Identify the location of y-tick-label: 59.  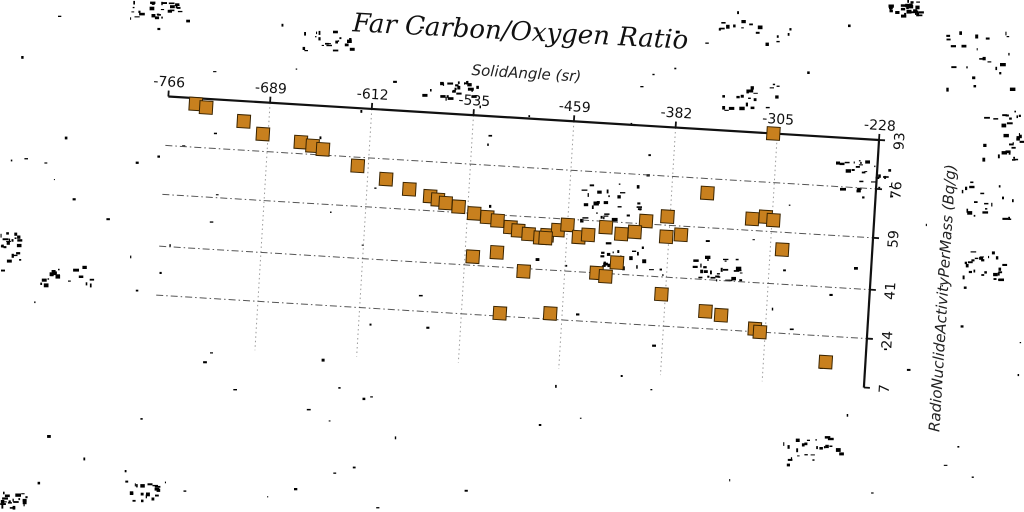
(893, 239).